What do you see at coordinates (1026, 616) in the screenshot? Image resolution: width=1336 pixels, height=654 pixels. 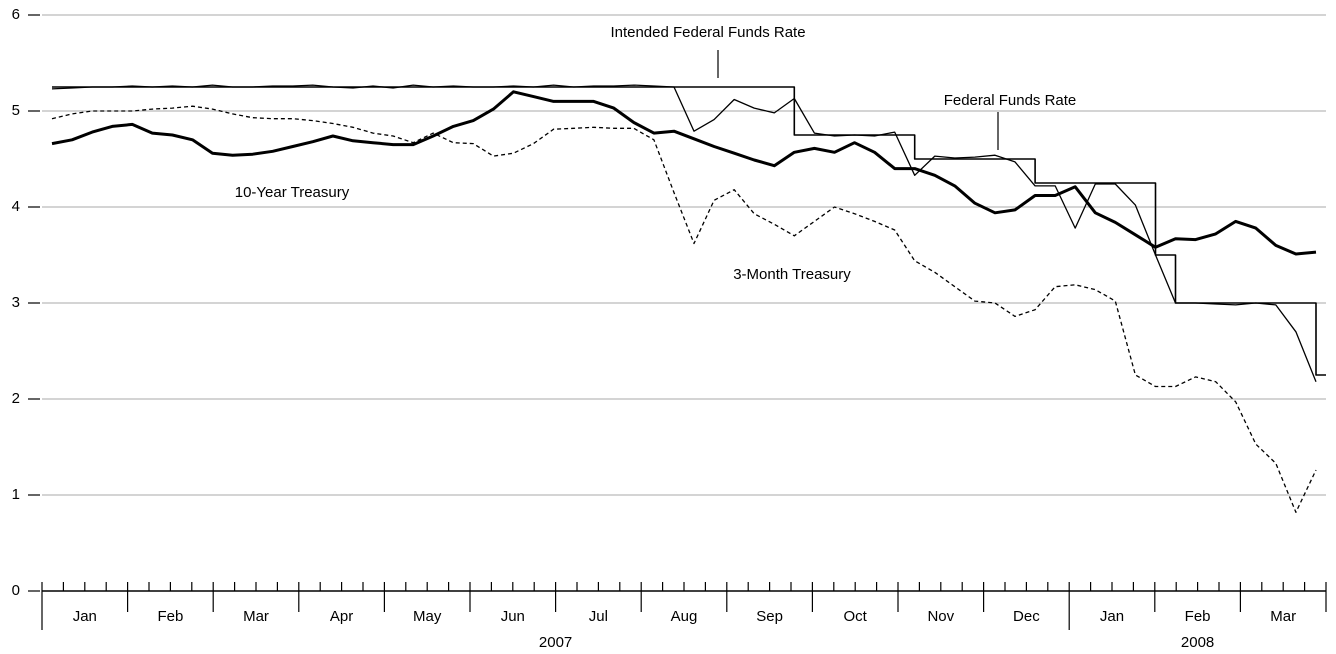 I see `x-tick-label: Dec` at bounding box center [1026, 616].